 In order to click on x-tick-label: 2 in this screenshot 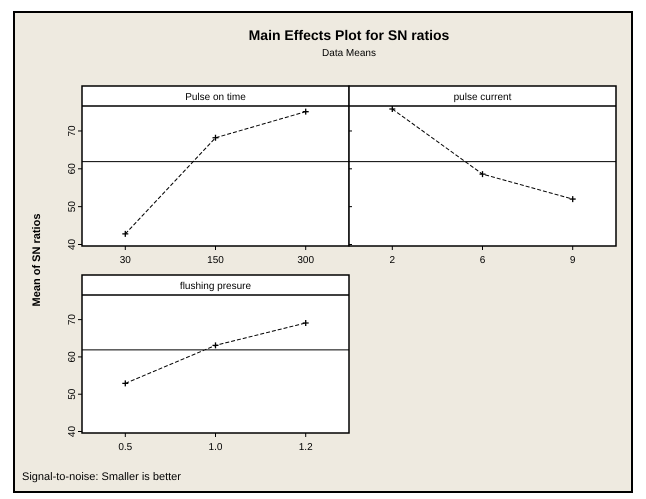, I will do `click(393, 260)`.